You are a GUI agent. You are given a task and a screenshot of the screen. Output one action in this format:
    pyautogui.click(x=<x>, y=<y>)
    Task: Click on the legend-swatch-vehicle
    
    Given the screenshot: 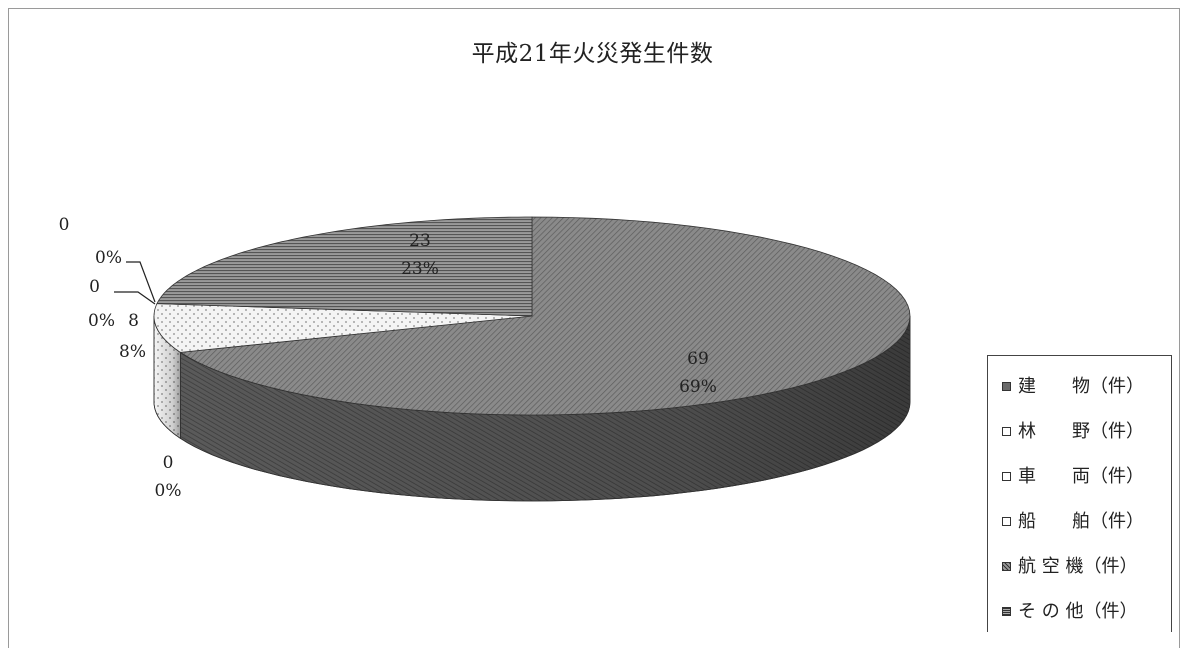 What is the action you would take?
    pyautogui.click(x=1006, y=476)
    